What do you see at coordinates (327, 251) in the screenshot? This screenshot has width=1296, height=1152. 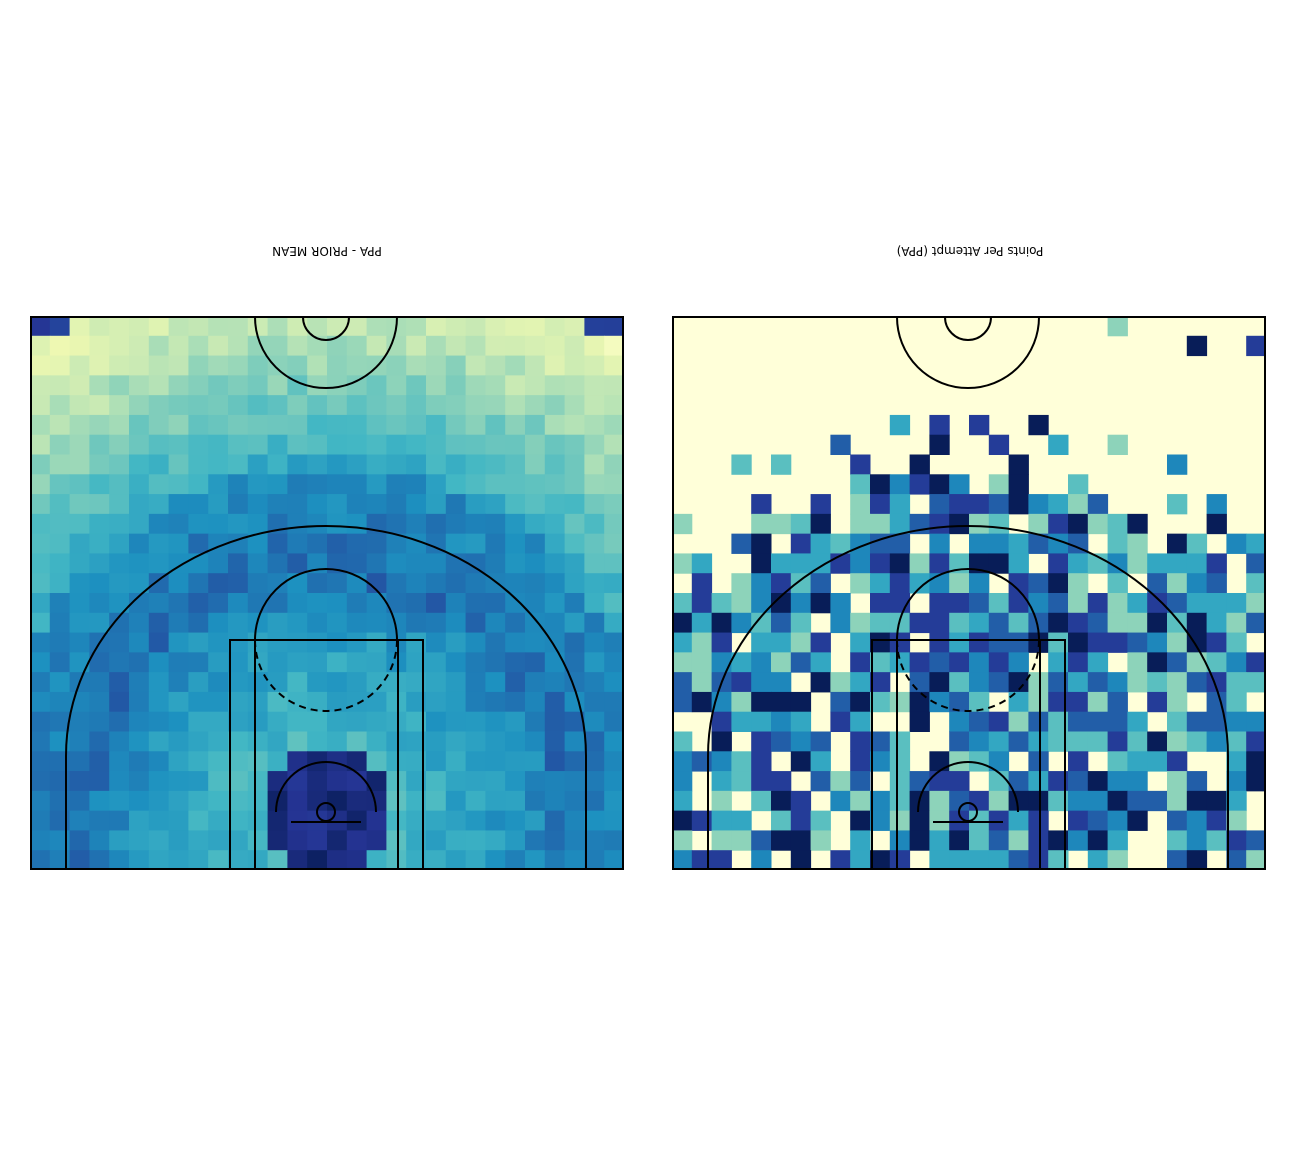 I see `left-chart-title: PPA - PRIOR MEAN` at bounding box center [327, 251].